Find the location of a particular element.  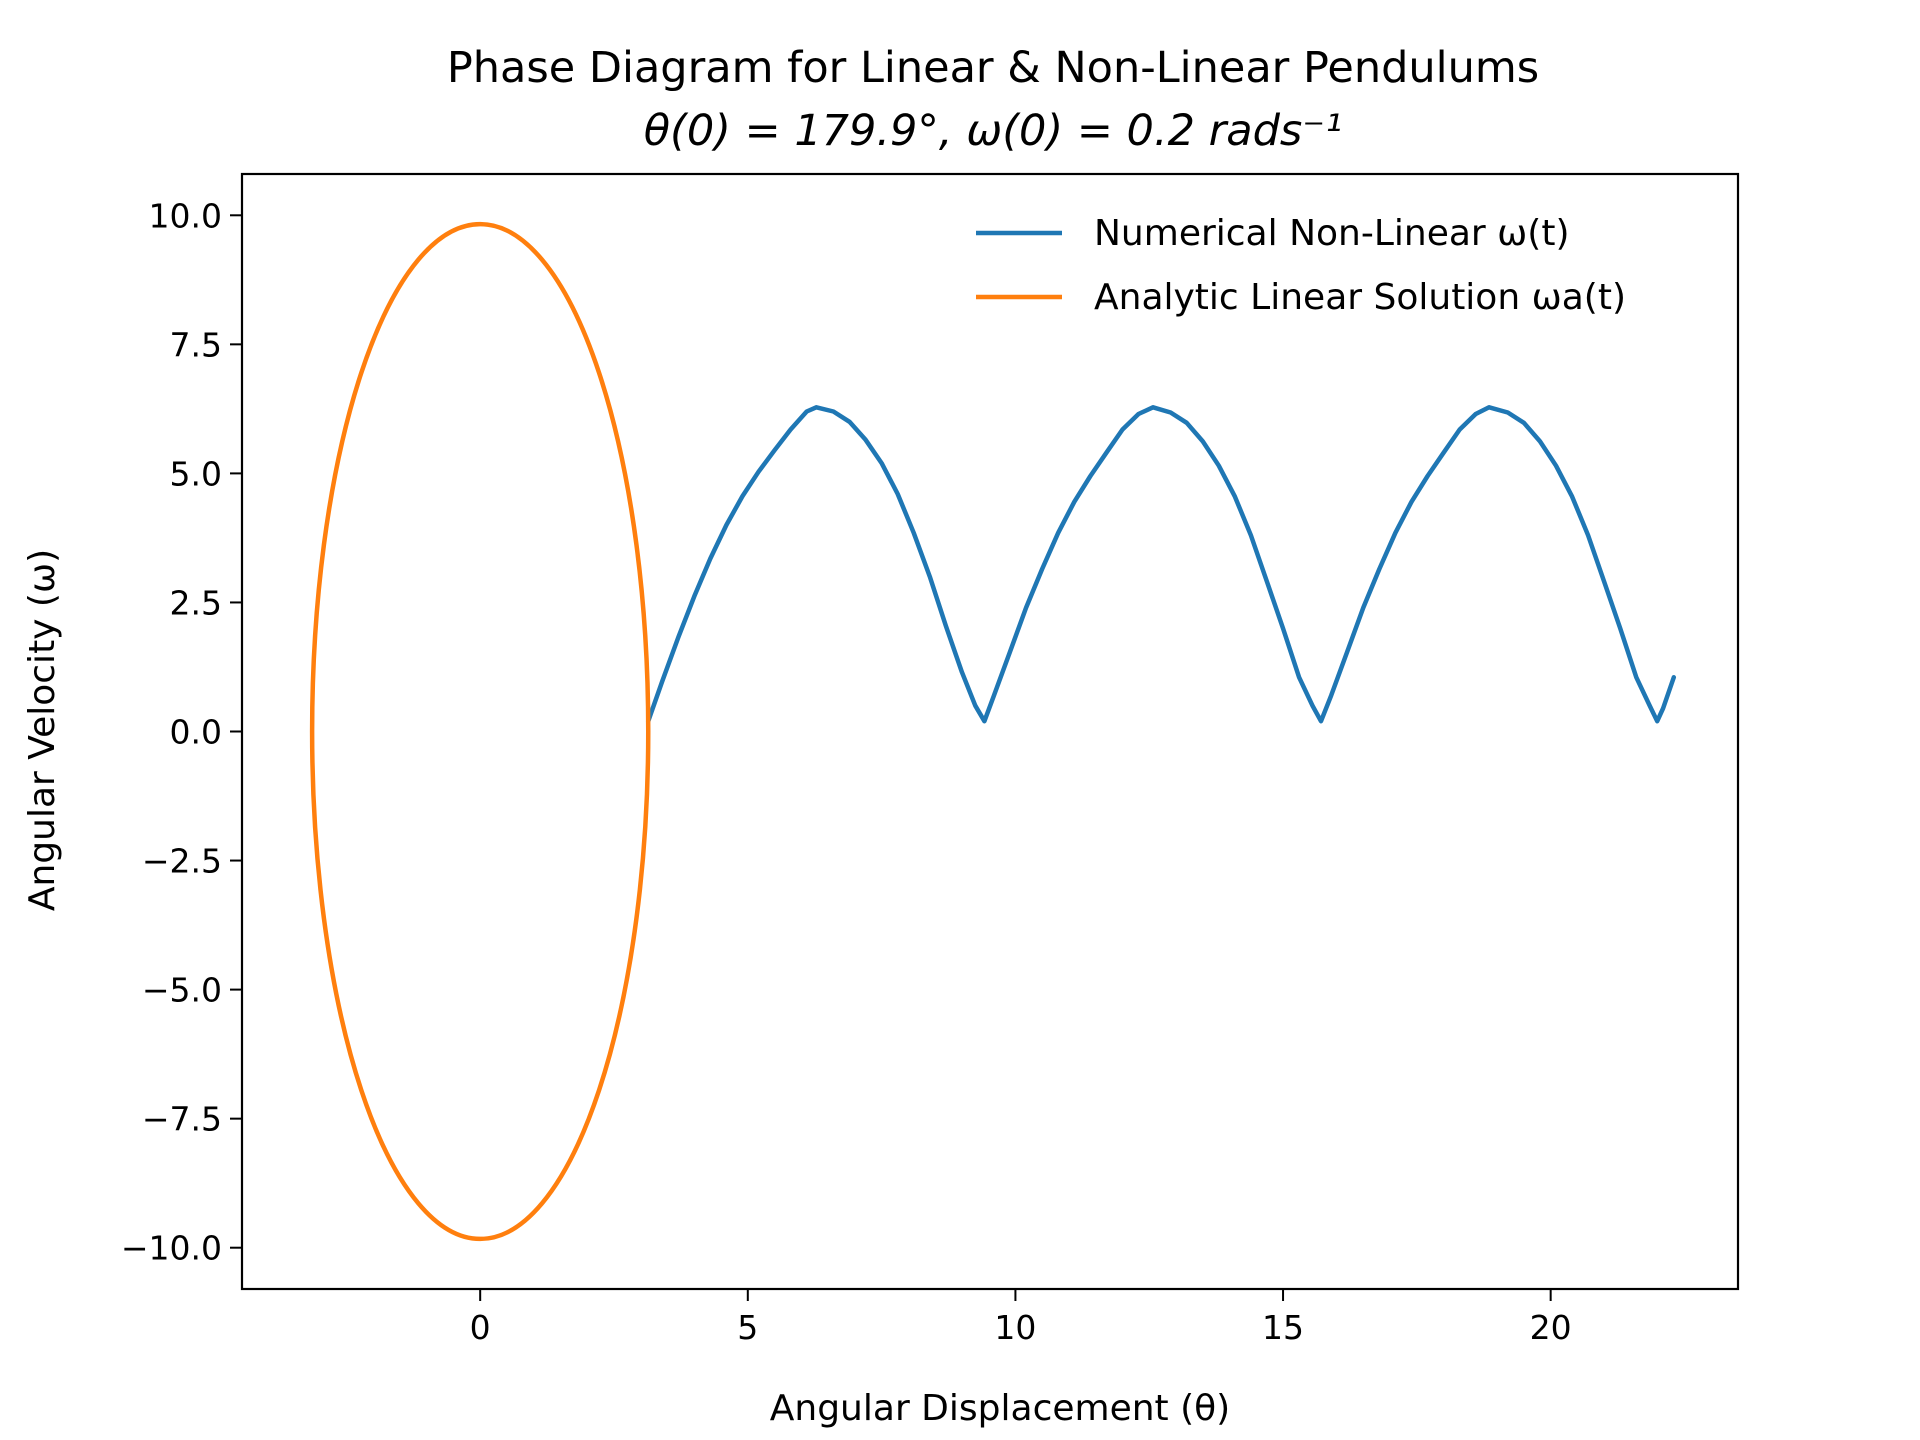

legend-entry-label: Numerical Non-Linear ω(t) is located at coordinates (1332, 233).